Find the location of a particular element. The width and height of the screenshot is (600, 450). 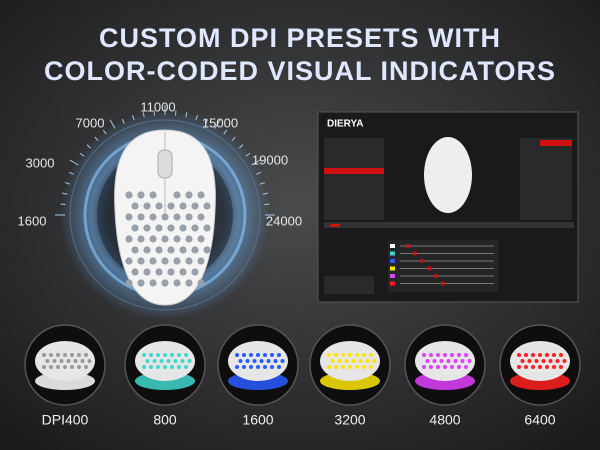

dpi-preset: 4800 is located at coordinates (445, 376).